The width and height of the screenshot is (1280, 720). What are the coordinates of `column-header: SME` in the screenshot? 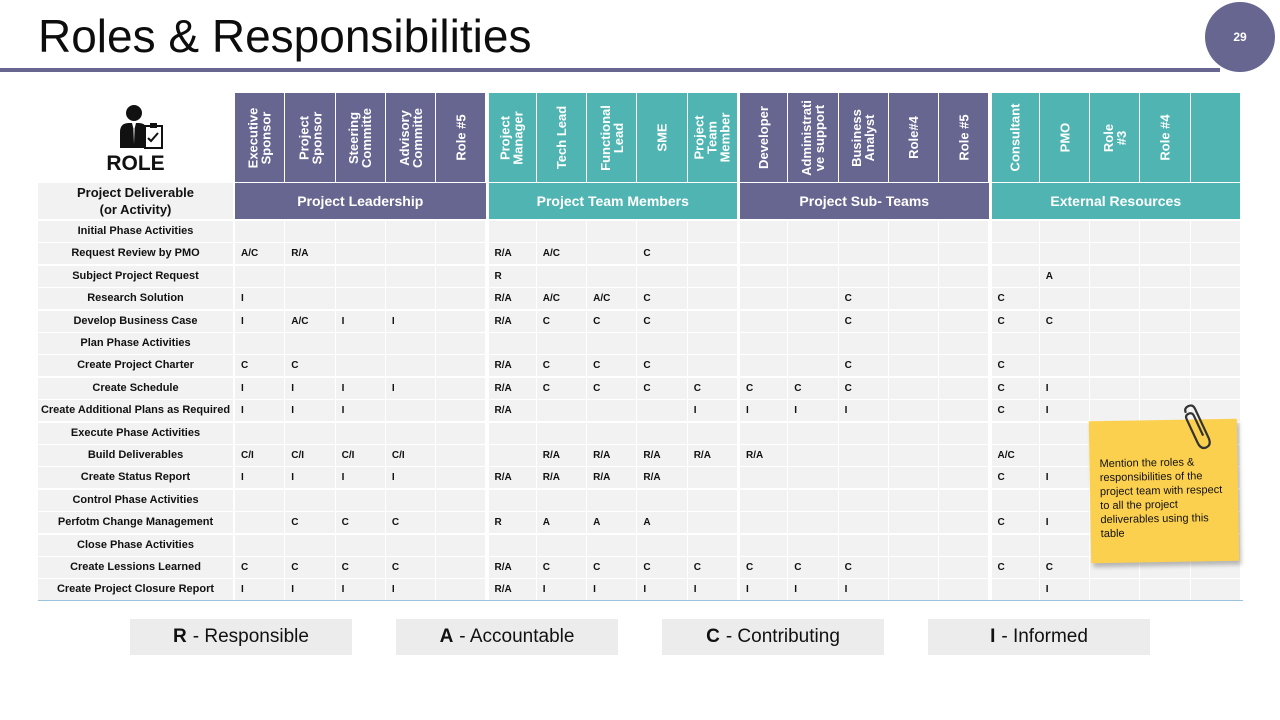 It's located at (662, 137).